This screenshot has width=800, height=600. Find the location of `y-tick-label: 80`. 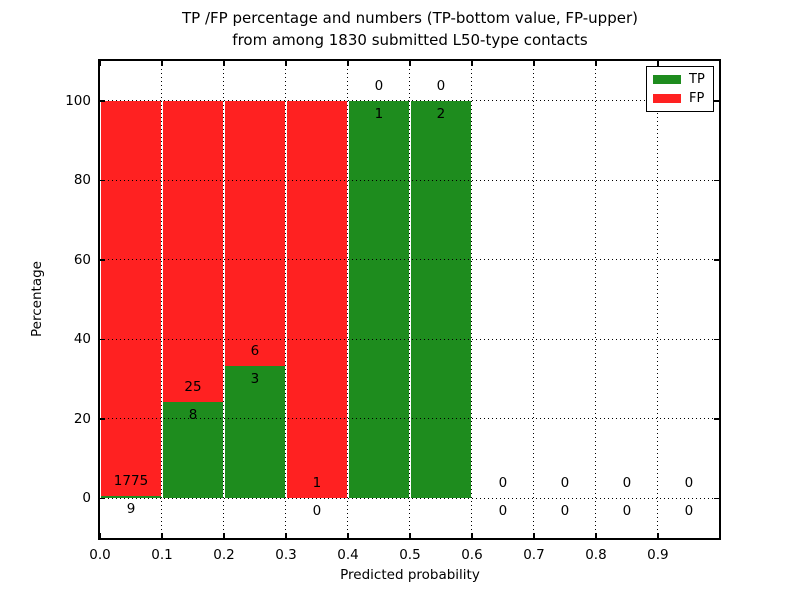

y-tick-label: 80 is located at coordinates (82, 180).